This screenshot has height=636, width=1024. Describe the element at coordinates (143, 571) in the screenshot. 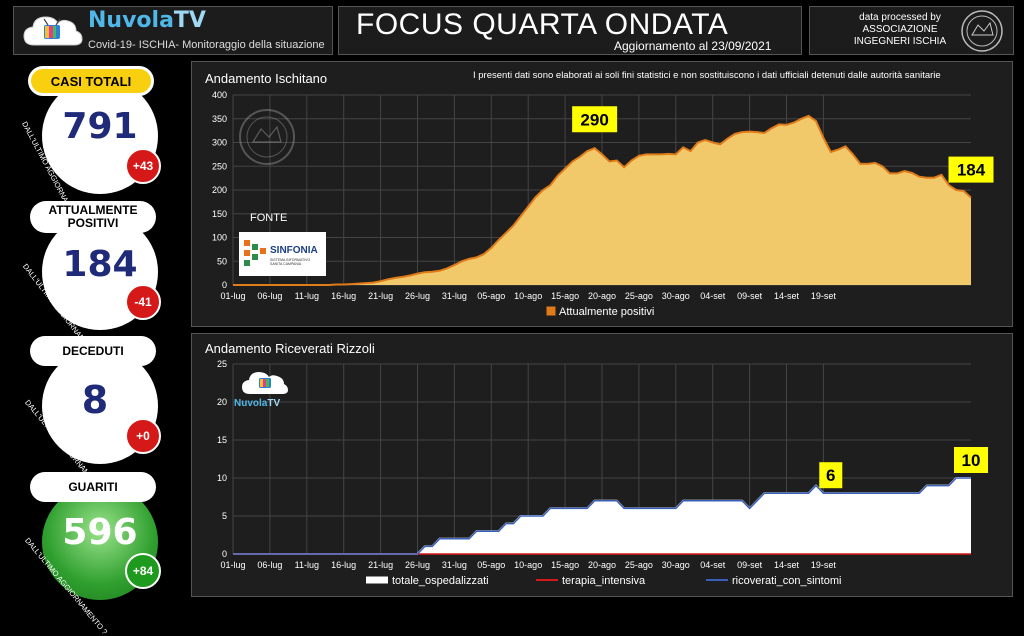

I see `stat-delta: +84` at that location.